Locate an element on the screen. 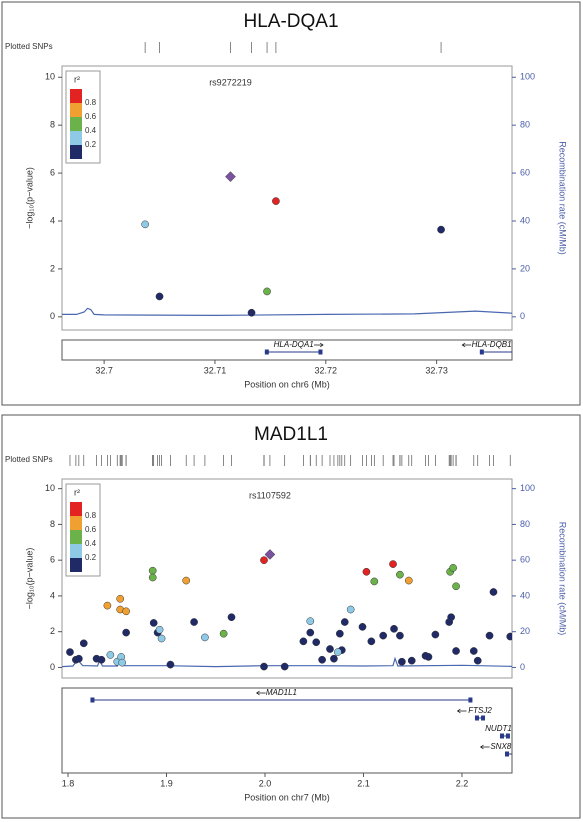 Image resolution: width=583 pixels, height=822 pixels. y-tick-label: 0 is located at coordinates (52, 667).